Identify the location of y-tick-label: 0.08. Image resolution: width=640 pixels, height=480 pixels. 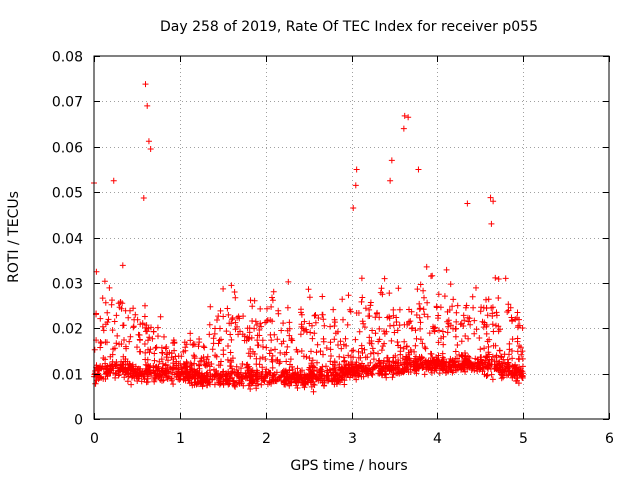
(67, 58).